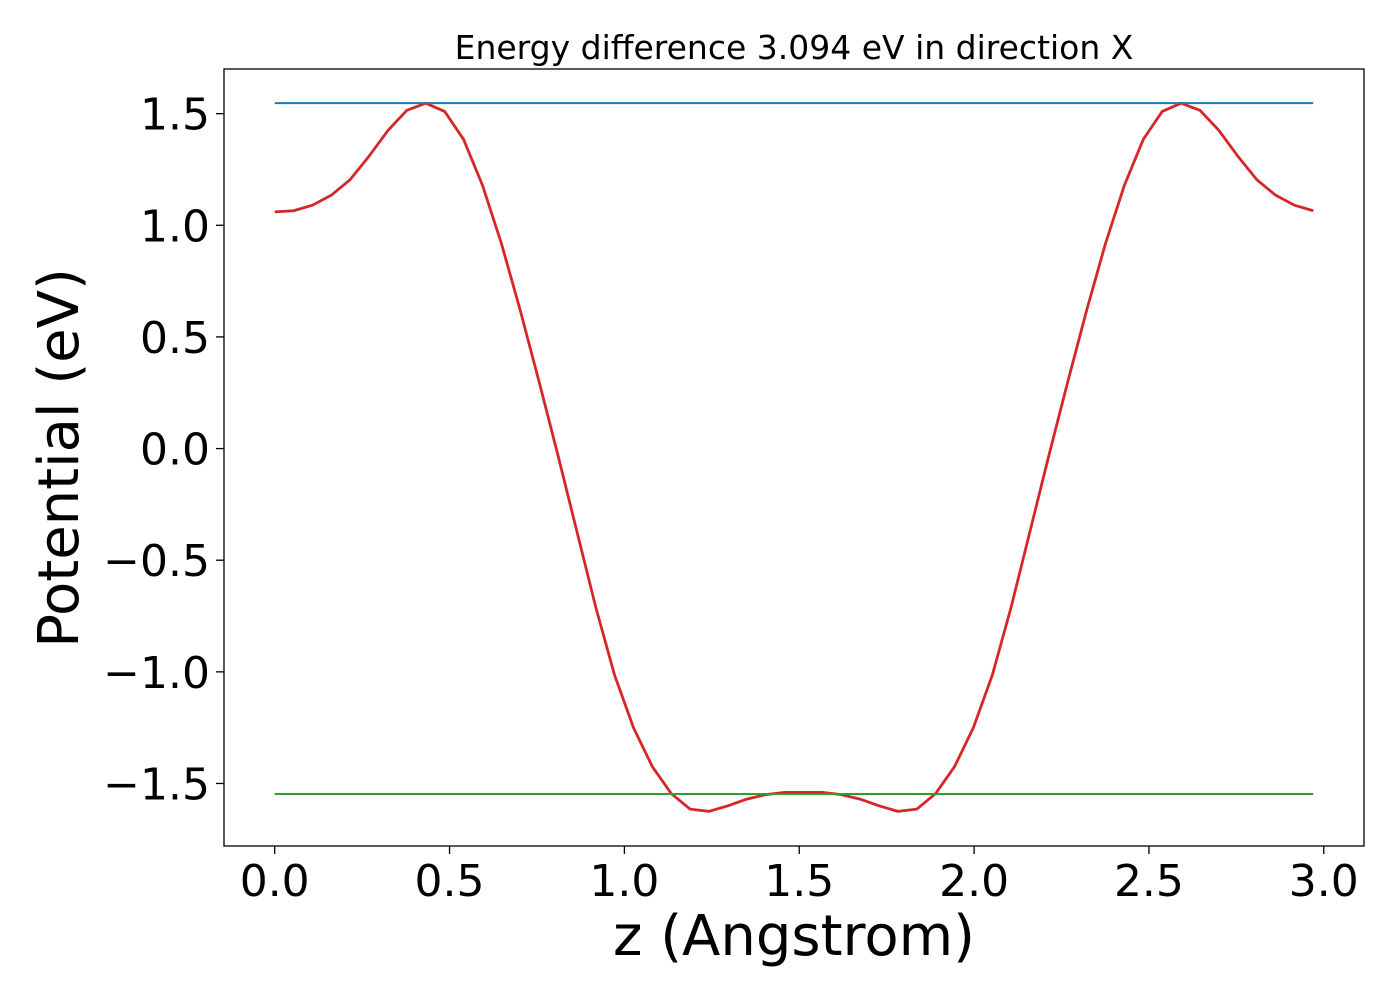 The height and width of the screenshot is (1000, 1400). Describe the element at coordinates (175, 115) in the screenshot. I see `y-tick-label: 1.5` at that location.